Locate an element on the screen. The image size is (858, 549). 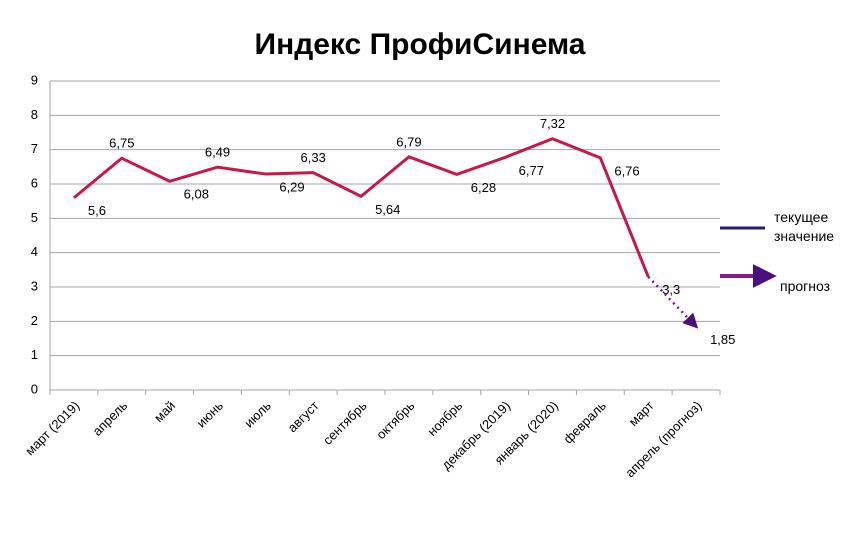
y-tick-label: 5 is located at coordinates (34, 217).